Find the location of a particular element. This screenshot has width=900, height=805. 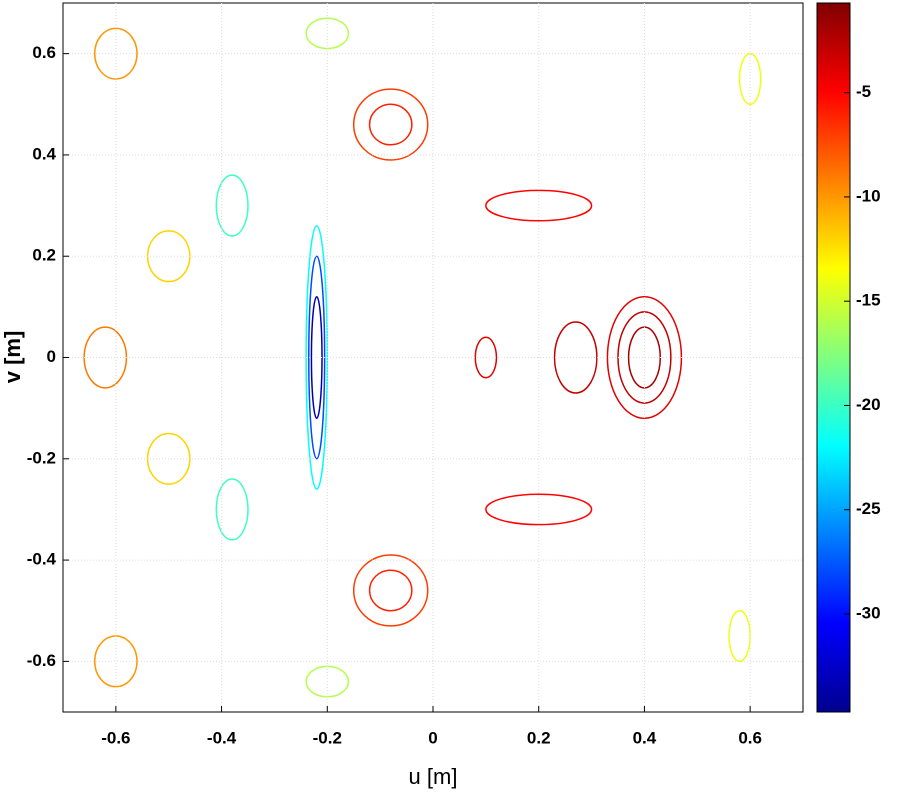

colorbar is located at coordinates (833, 357).